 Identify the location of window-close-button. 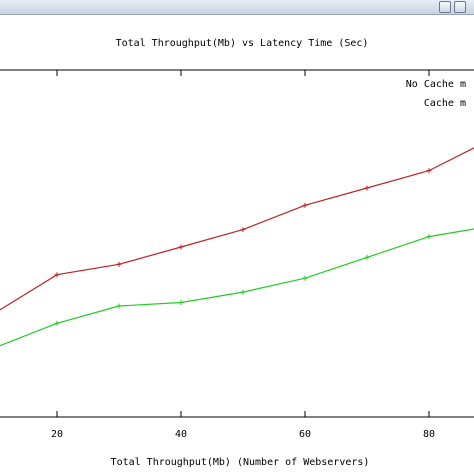
(460, 7).